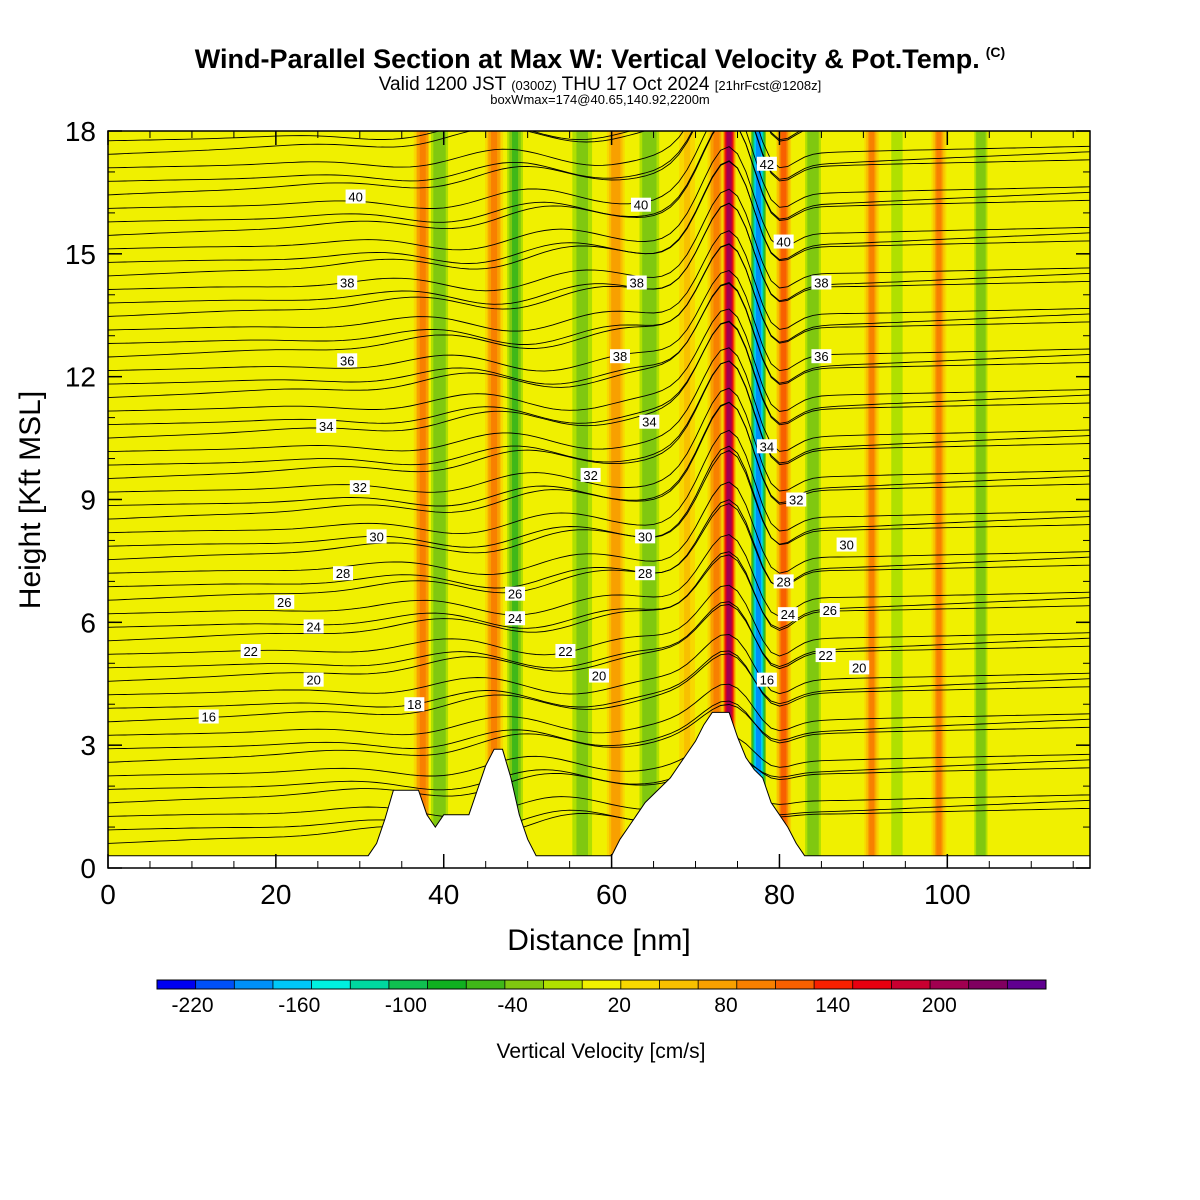 Image resolution: width=1200 pixels, height=1200 pixels. Describe the element at coordinates (534, 85) in the screenshot. I see `valid-utc: (0300Z)` at that location.